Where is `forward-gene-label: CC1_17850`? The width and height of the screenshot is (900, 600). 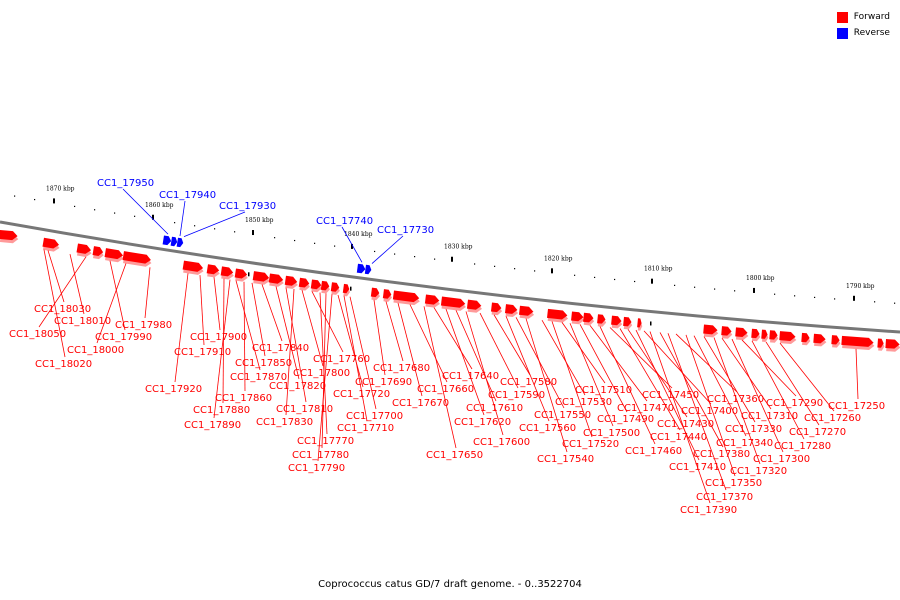 forward-gene-label: CC1_17850 is located at coordinates (263, 363).